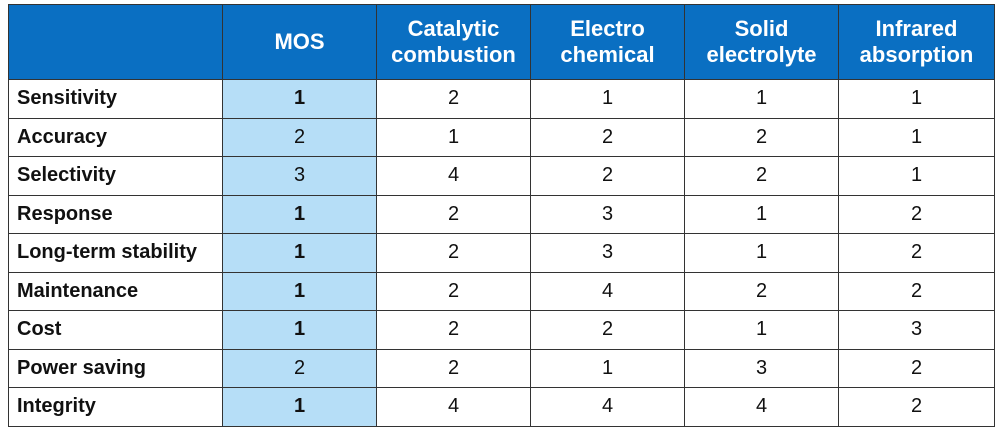 This screenshot has height=440, width=1000. Describe the element at coordinates (453, 42) in the screenshot. I see `header-cell: Catalytic combustion` at that location.